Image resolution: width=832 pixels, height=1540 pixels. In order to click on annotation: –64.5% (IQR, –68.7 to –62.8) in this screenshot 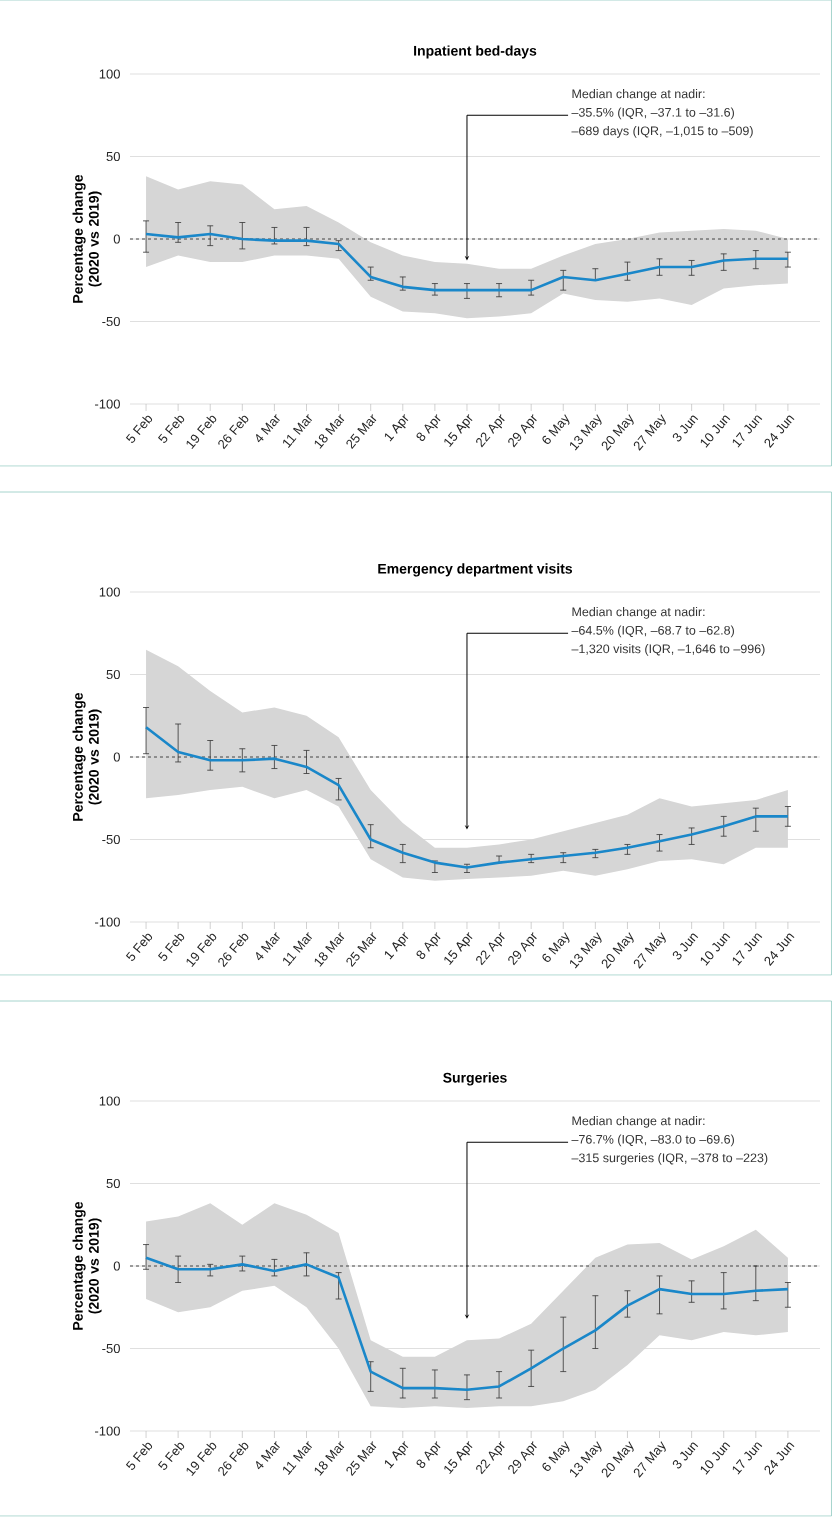, I will do `click(652, 631)`.